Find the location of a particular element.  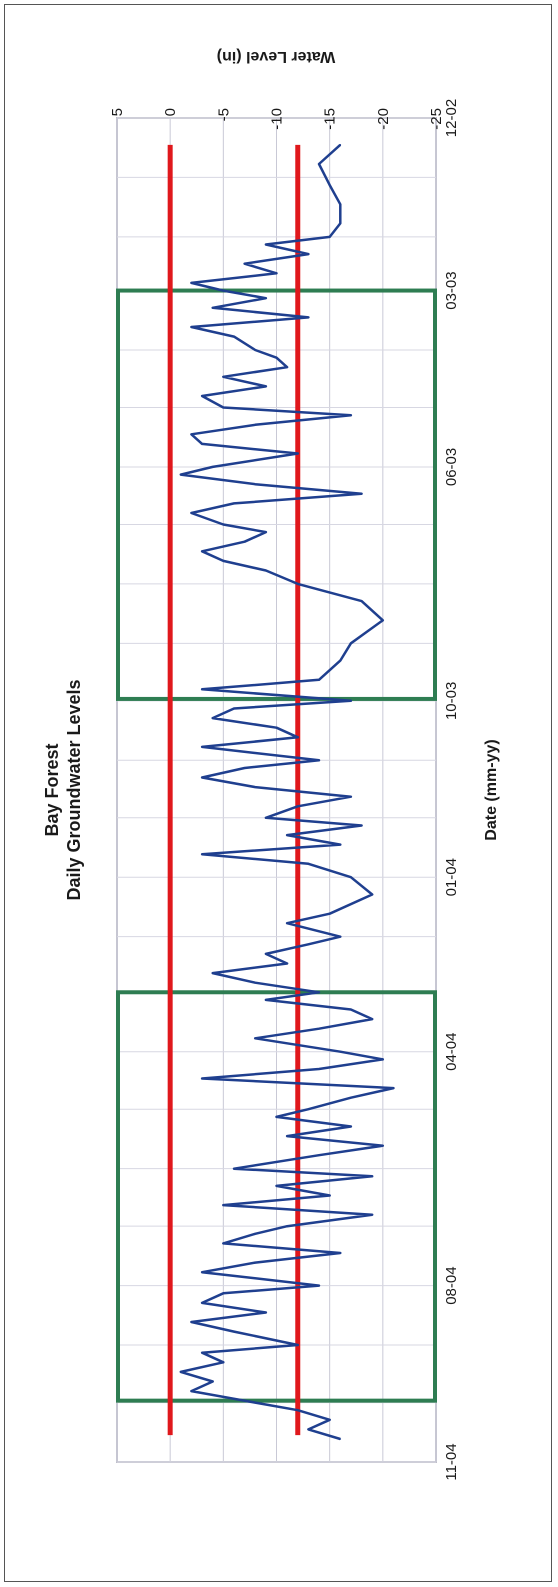

y-axis-title: Water Level (in) is located at coordinates (276, 56).